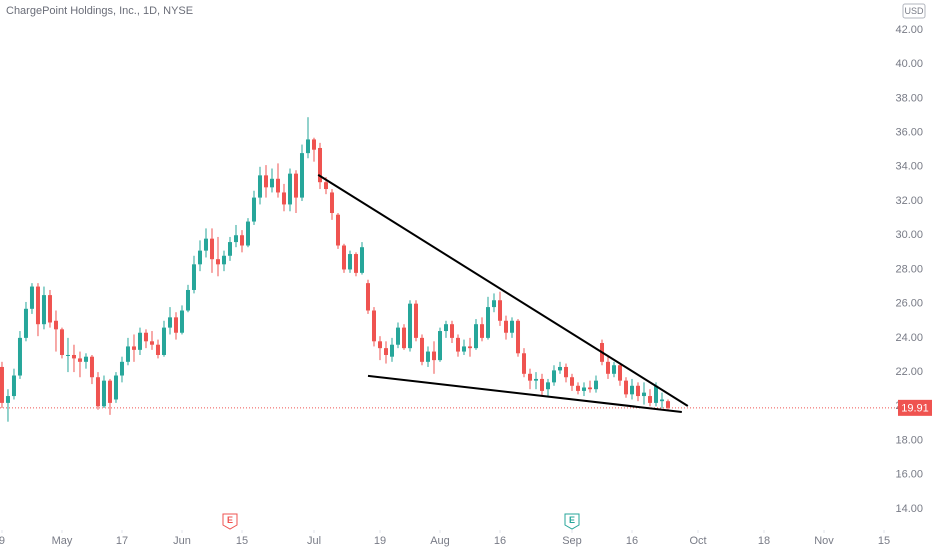 The width and height of the screenshot is (932, 550). I want to click on y-tick-label: 14.00, so click(909, 509).